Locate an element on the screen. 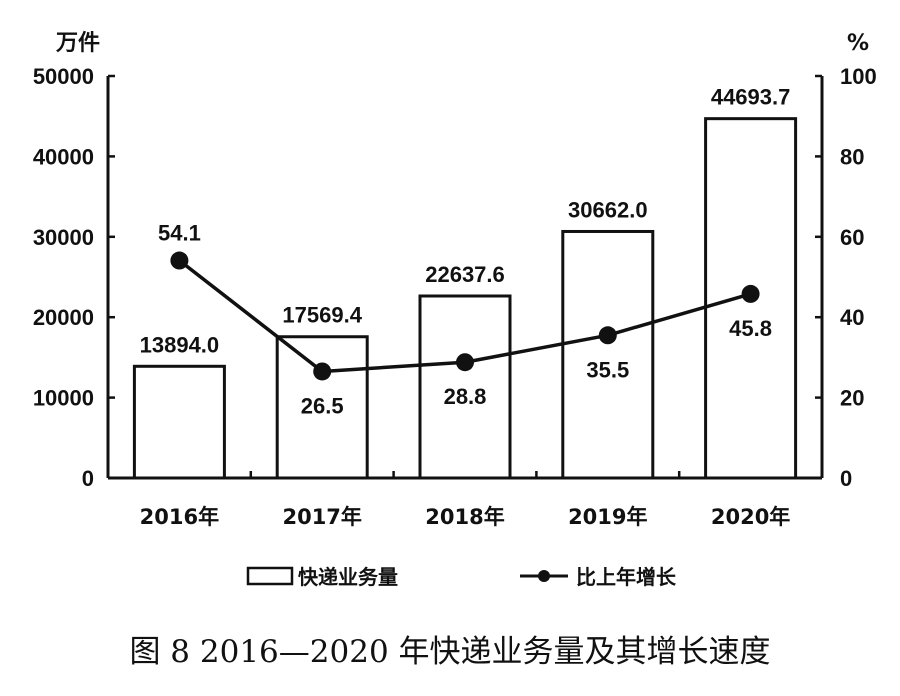 This screenshot has height=696, width=900. right-tick-label: 80 is located at coordinates (852, 156).